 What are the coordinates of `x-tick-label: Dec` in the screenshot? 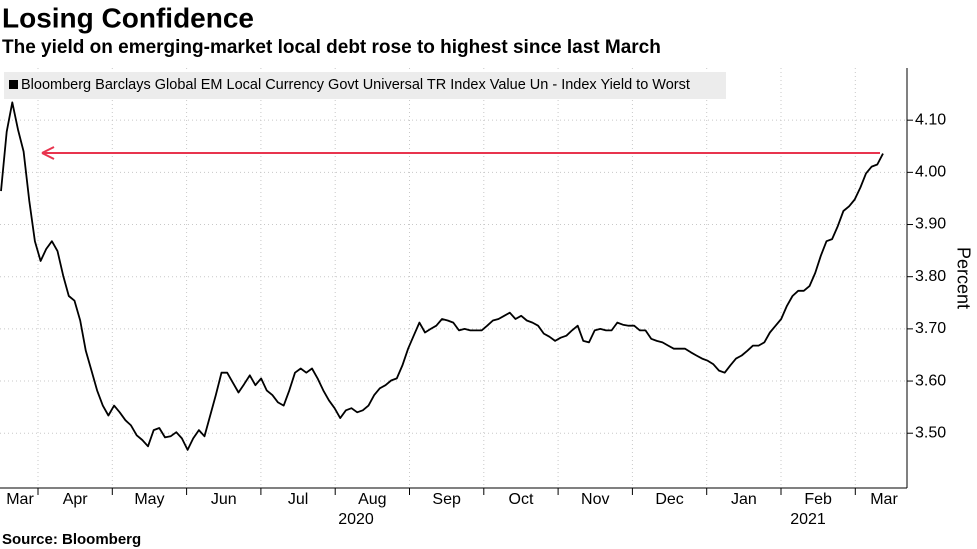 It's located at (669, 499).